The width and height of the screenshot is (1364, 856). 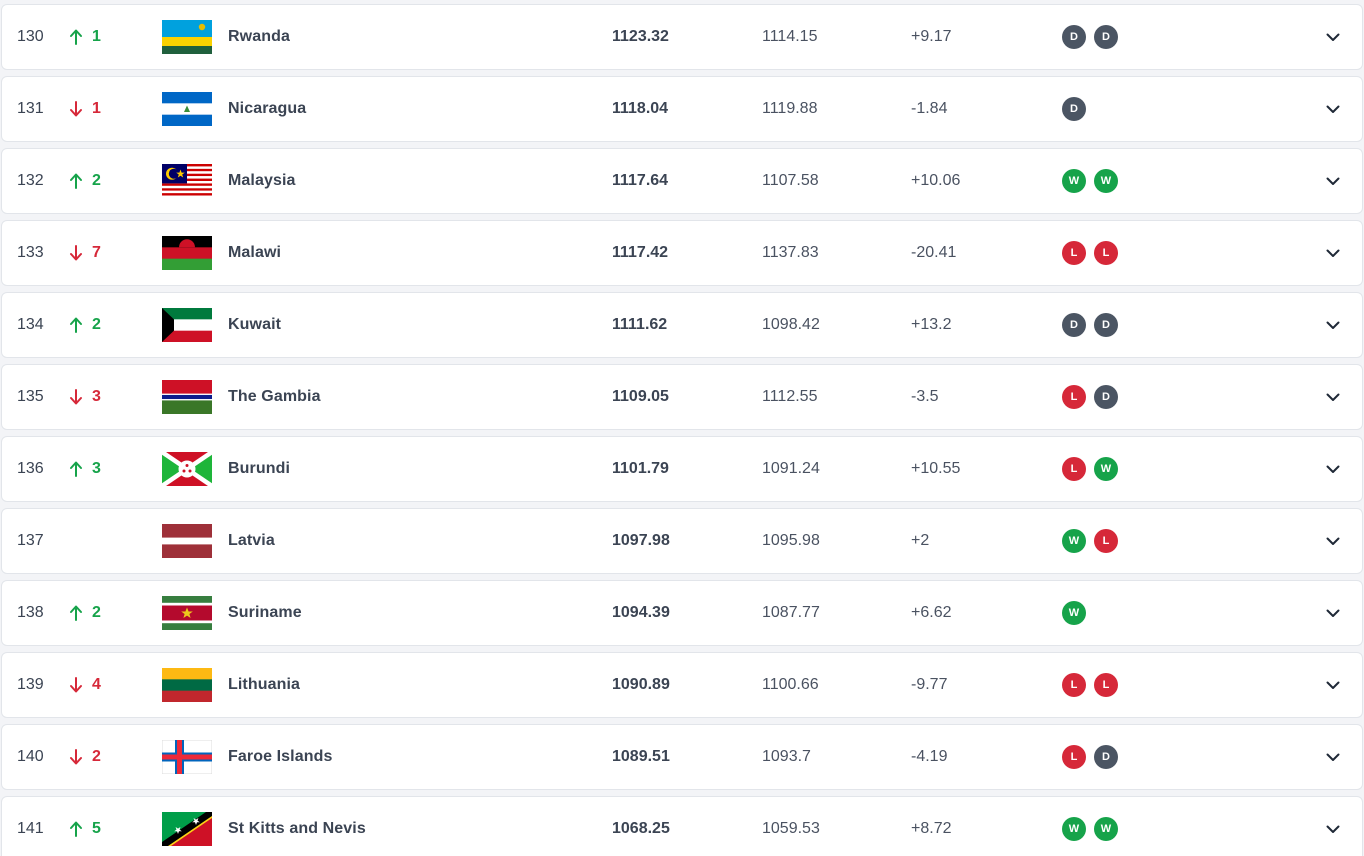 I want to click on country-name: Faroe Islands, so click(x=280, y=756).